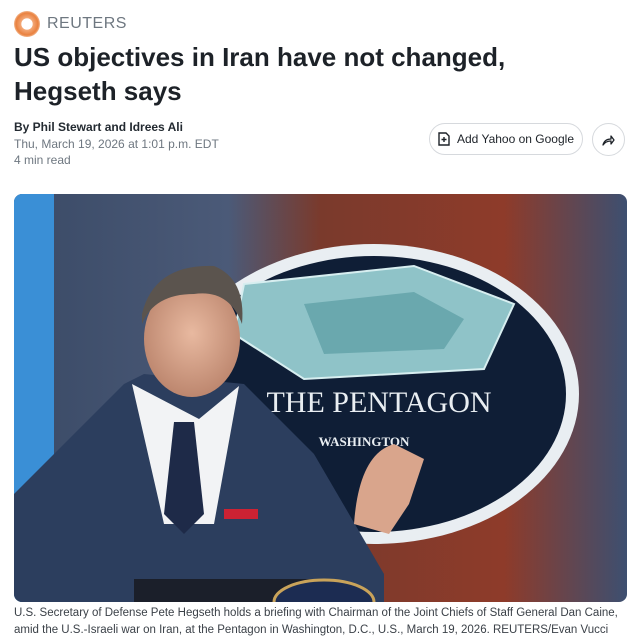 Image resolution: width=640 pixels, height=642 pixels. What do you see at coordinates (515, 139) in the screenshot?
I see `add-yahoo-label: Add Yahoo on Google` at bounding box center [515, 139].